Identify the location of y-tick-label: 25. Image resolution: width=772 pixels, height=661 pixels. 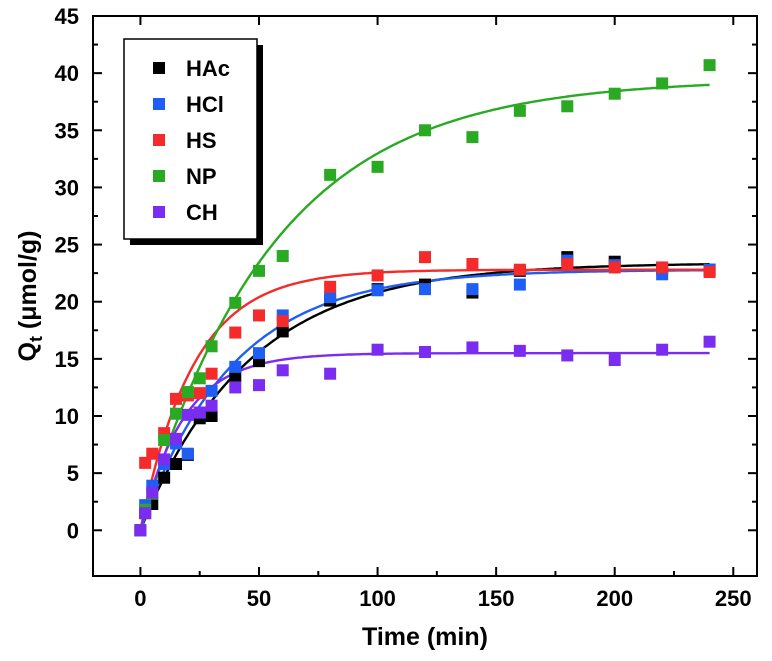
(67, 245).